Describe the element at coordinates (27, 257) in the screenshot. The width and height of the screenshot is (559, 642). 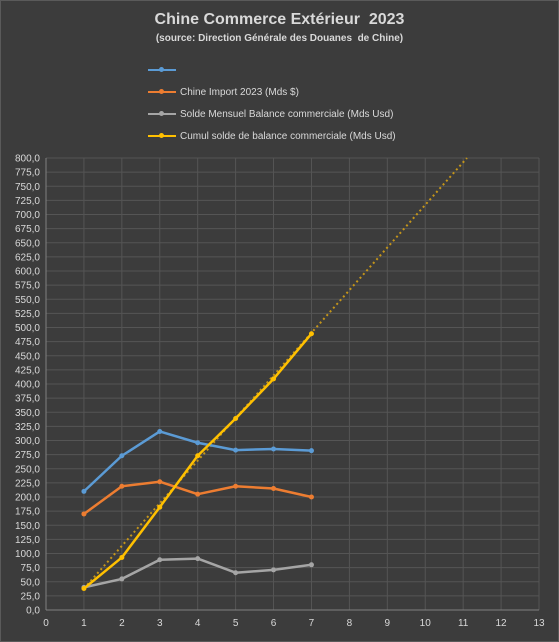
I see `y-tick-label: 625,0` at that location.